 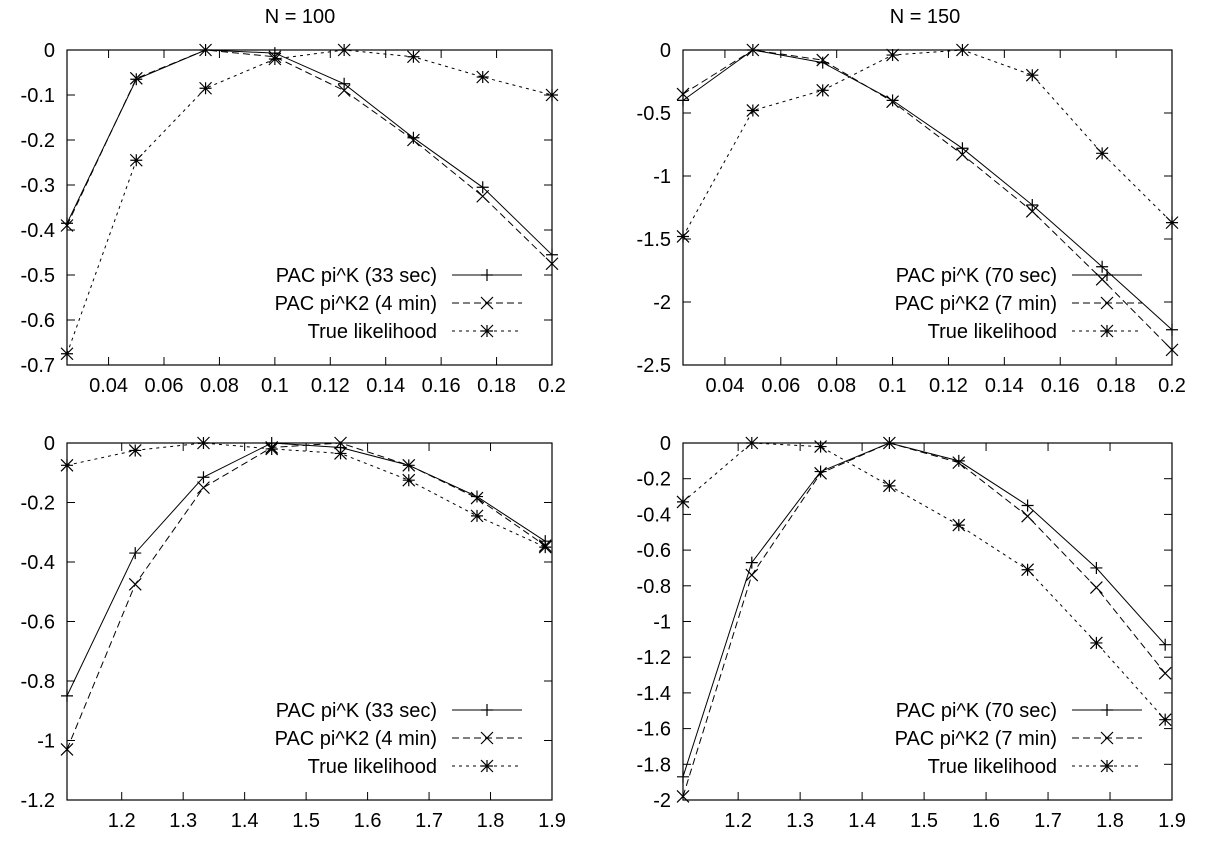 I want to click on y-tick-label: -1.5, so click(x=654, y=240).